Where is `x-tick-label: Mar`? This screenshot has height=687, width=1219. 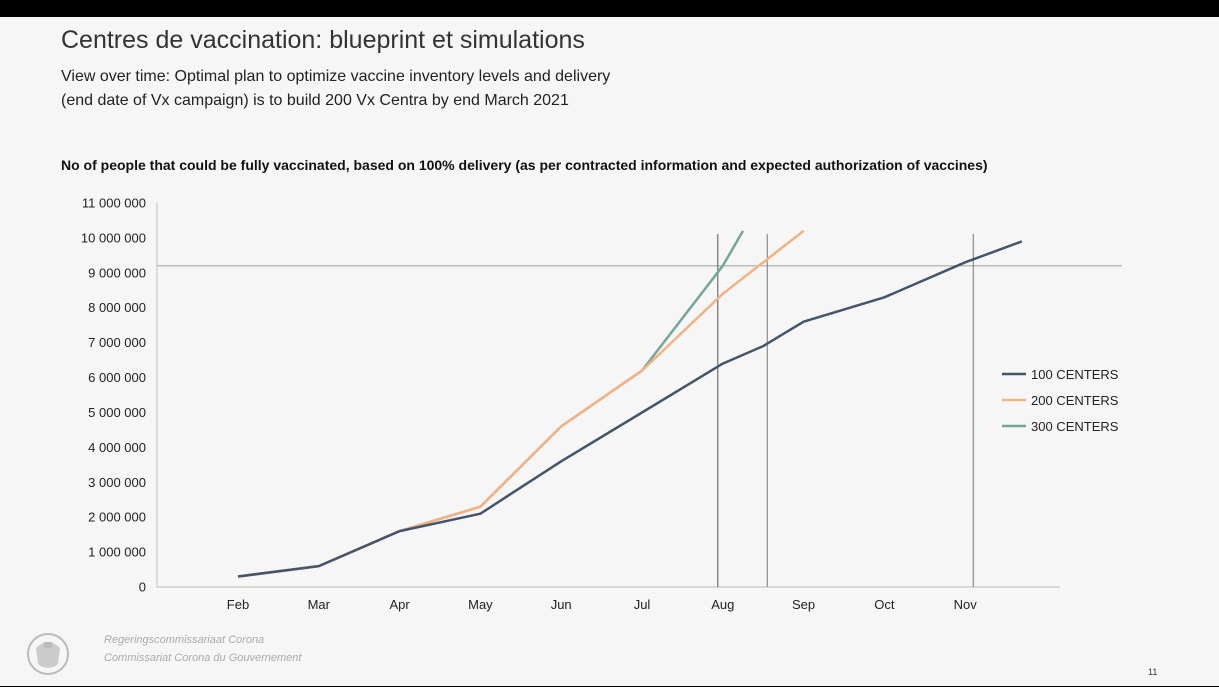 x-tick-label: Mar is located at coordinates (319, 604).